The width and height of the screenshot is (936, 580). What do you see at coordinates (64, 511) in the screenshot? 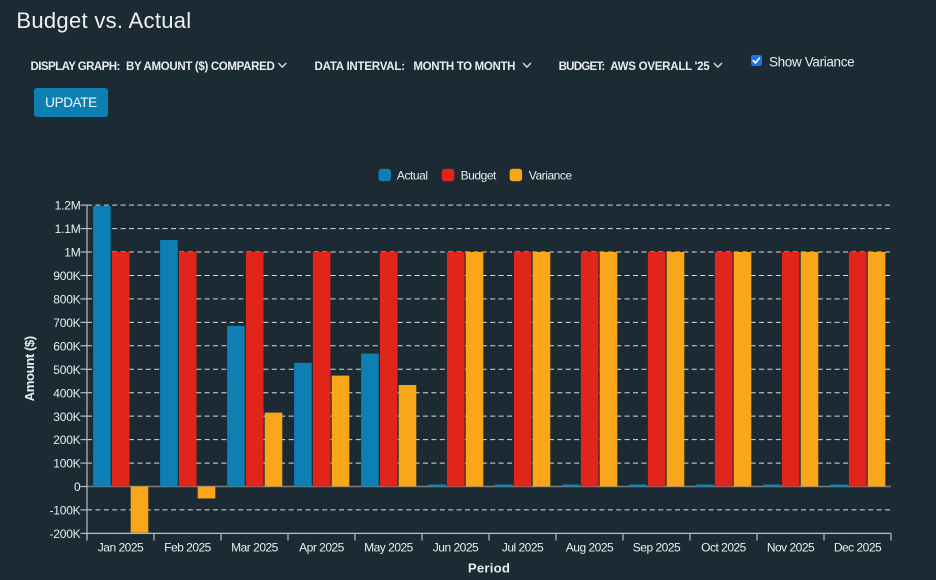
I see `svg-text: -100K` at bounding box center [64, 511].